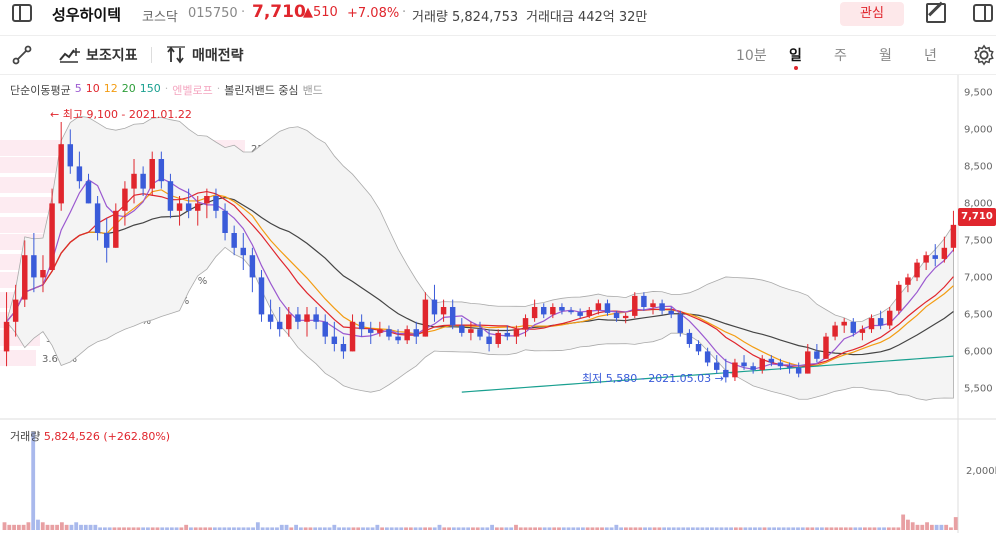  I want to click on indicator-button: 보조지표, so click(98, 55).